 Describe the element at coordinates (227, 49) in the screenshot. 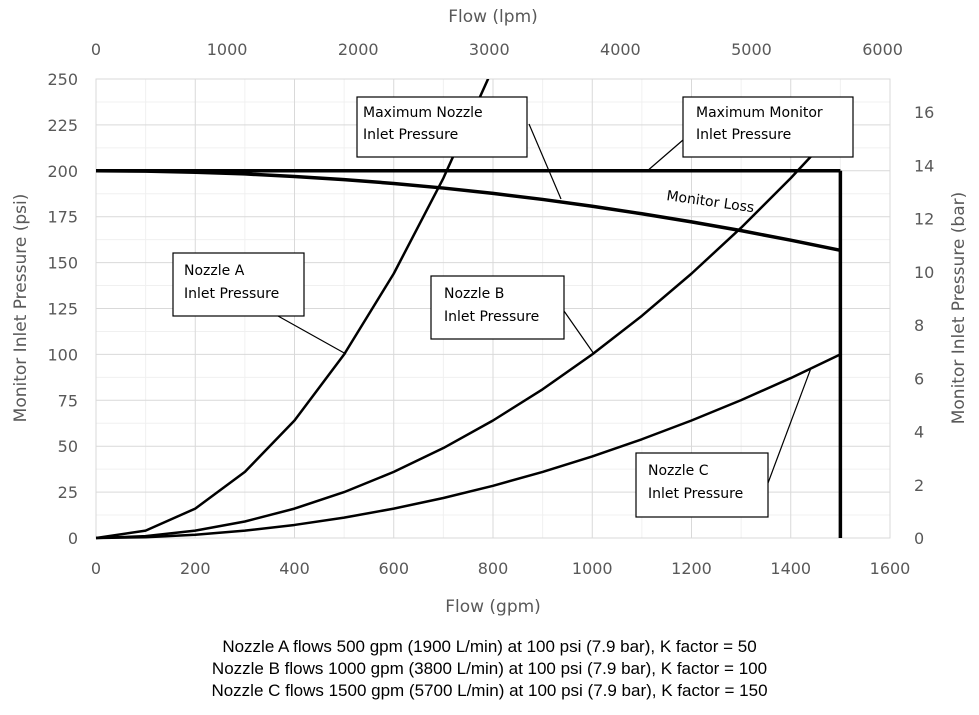

I see `x-top-tick-label: 1000` at that location.